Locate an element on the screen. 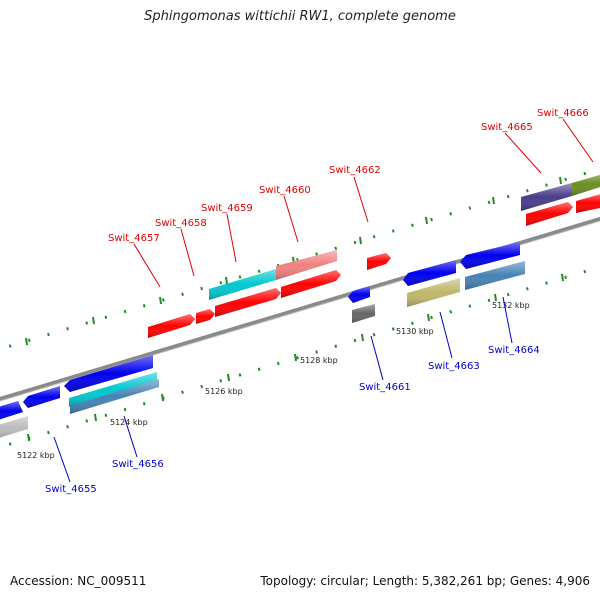 The image size is (600, 600). gene-label-swit-4658: Swit_4658 is located at coordinates (181, 223).